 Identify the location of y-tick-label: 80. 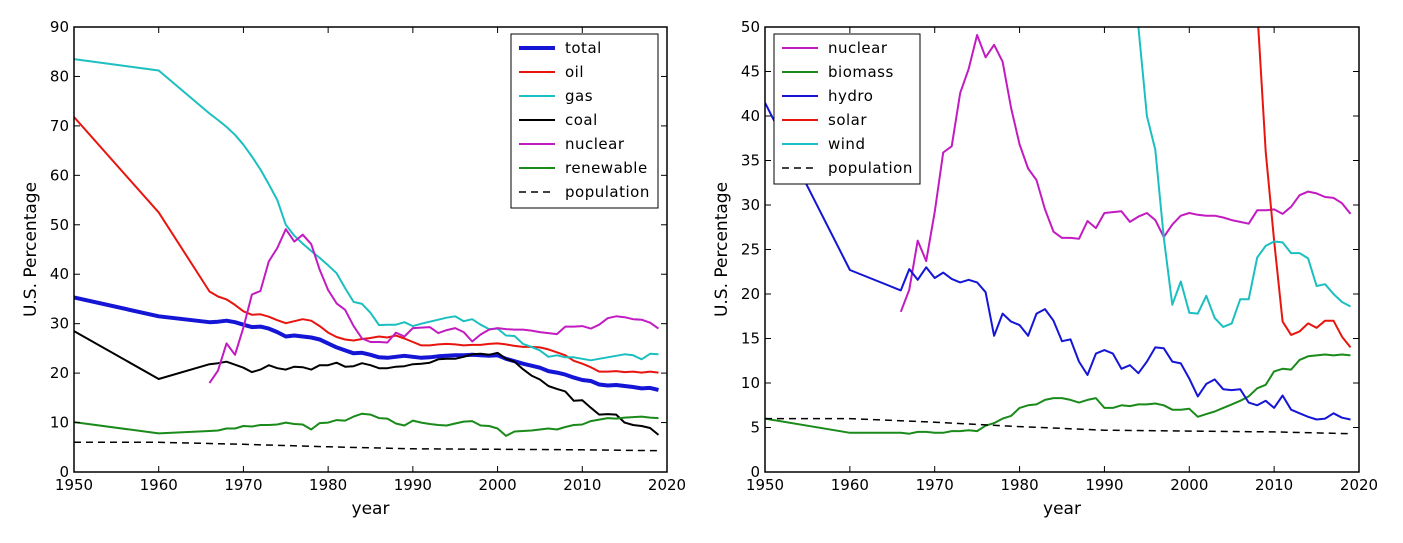
(59, 76).